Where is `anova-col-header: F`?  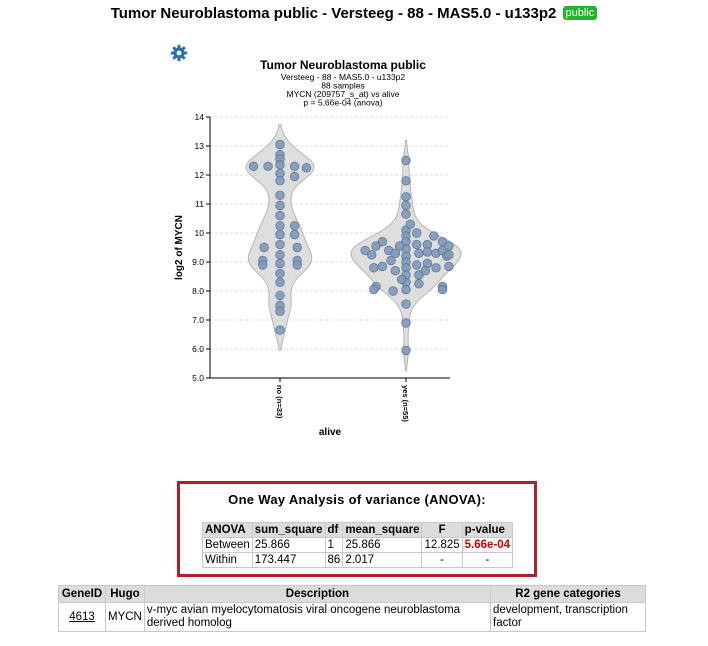 anova-col-header: F is located at coordinates (442, 530).